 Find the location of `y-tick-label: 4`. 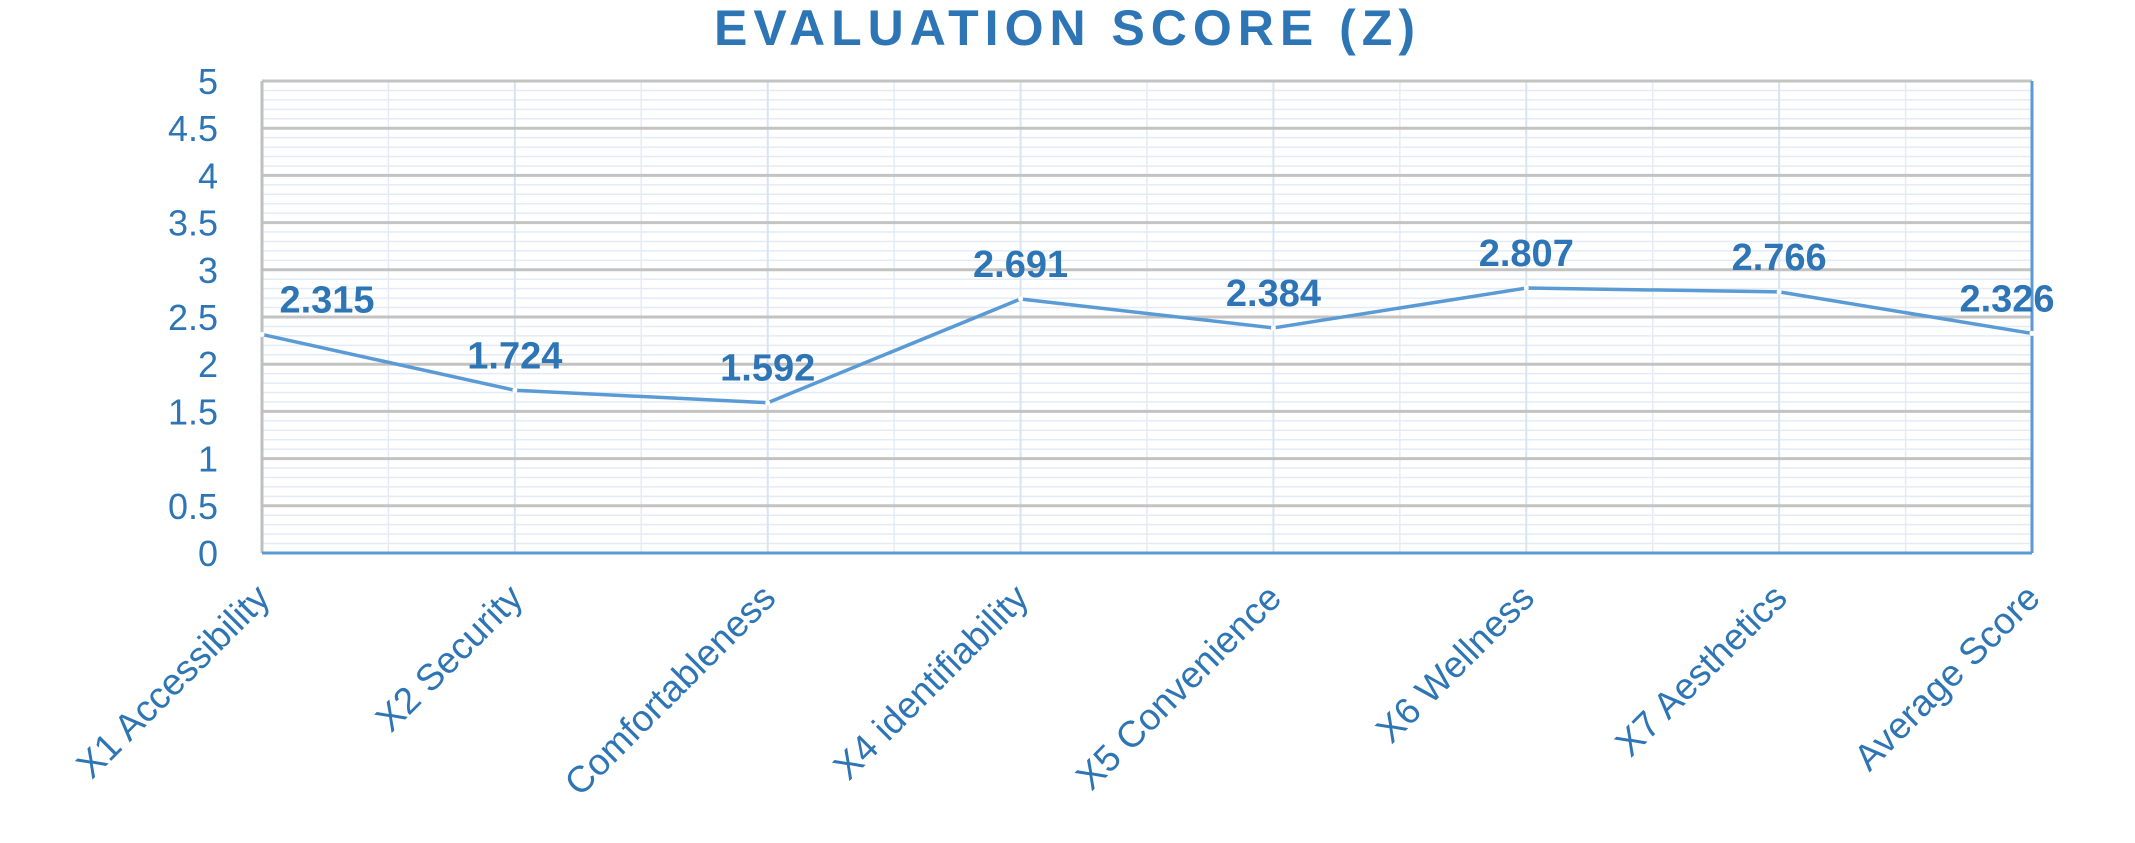

y-tick-label: 4 is located at coordinates (208, 175).